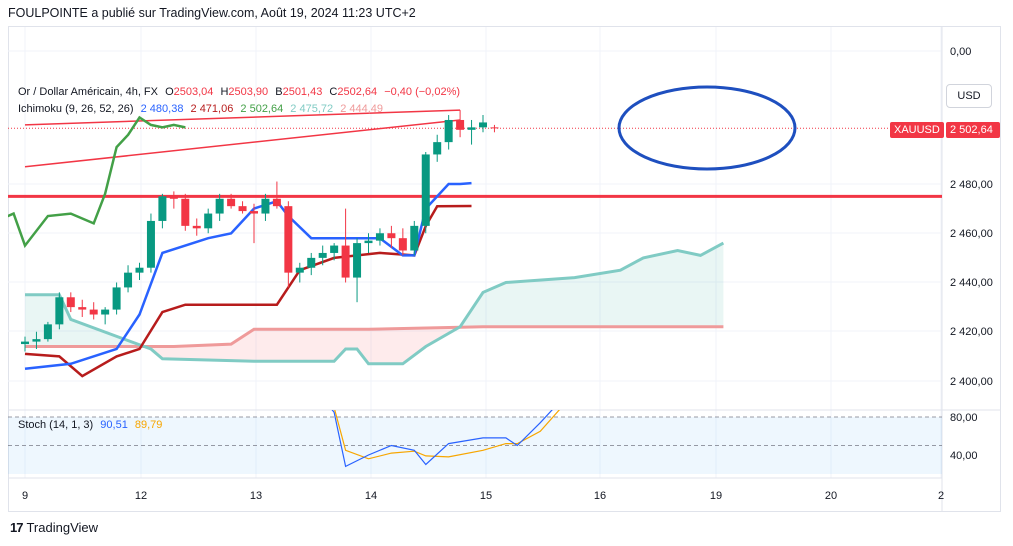 This screenshot has width=1013, height=546. I want to click on symbol-price-tag: XAUUSD, so click(917, 130).